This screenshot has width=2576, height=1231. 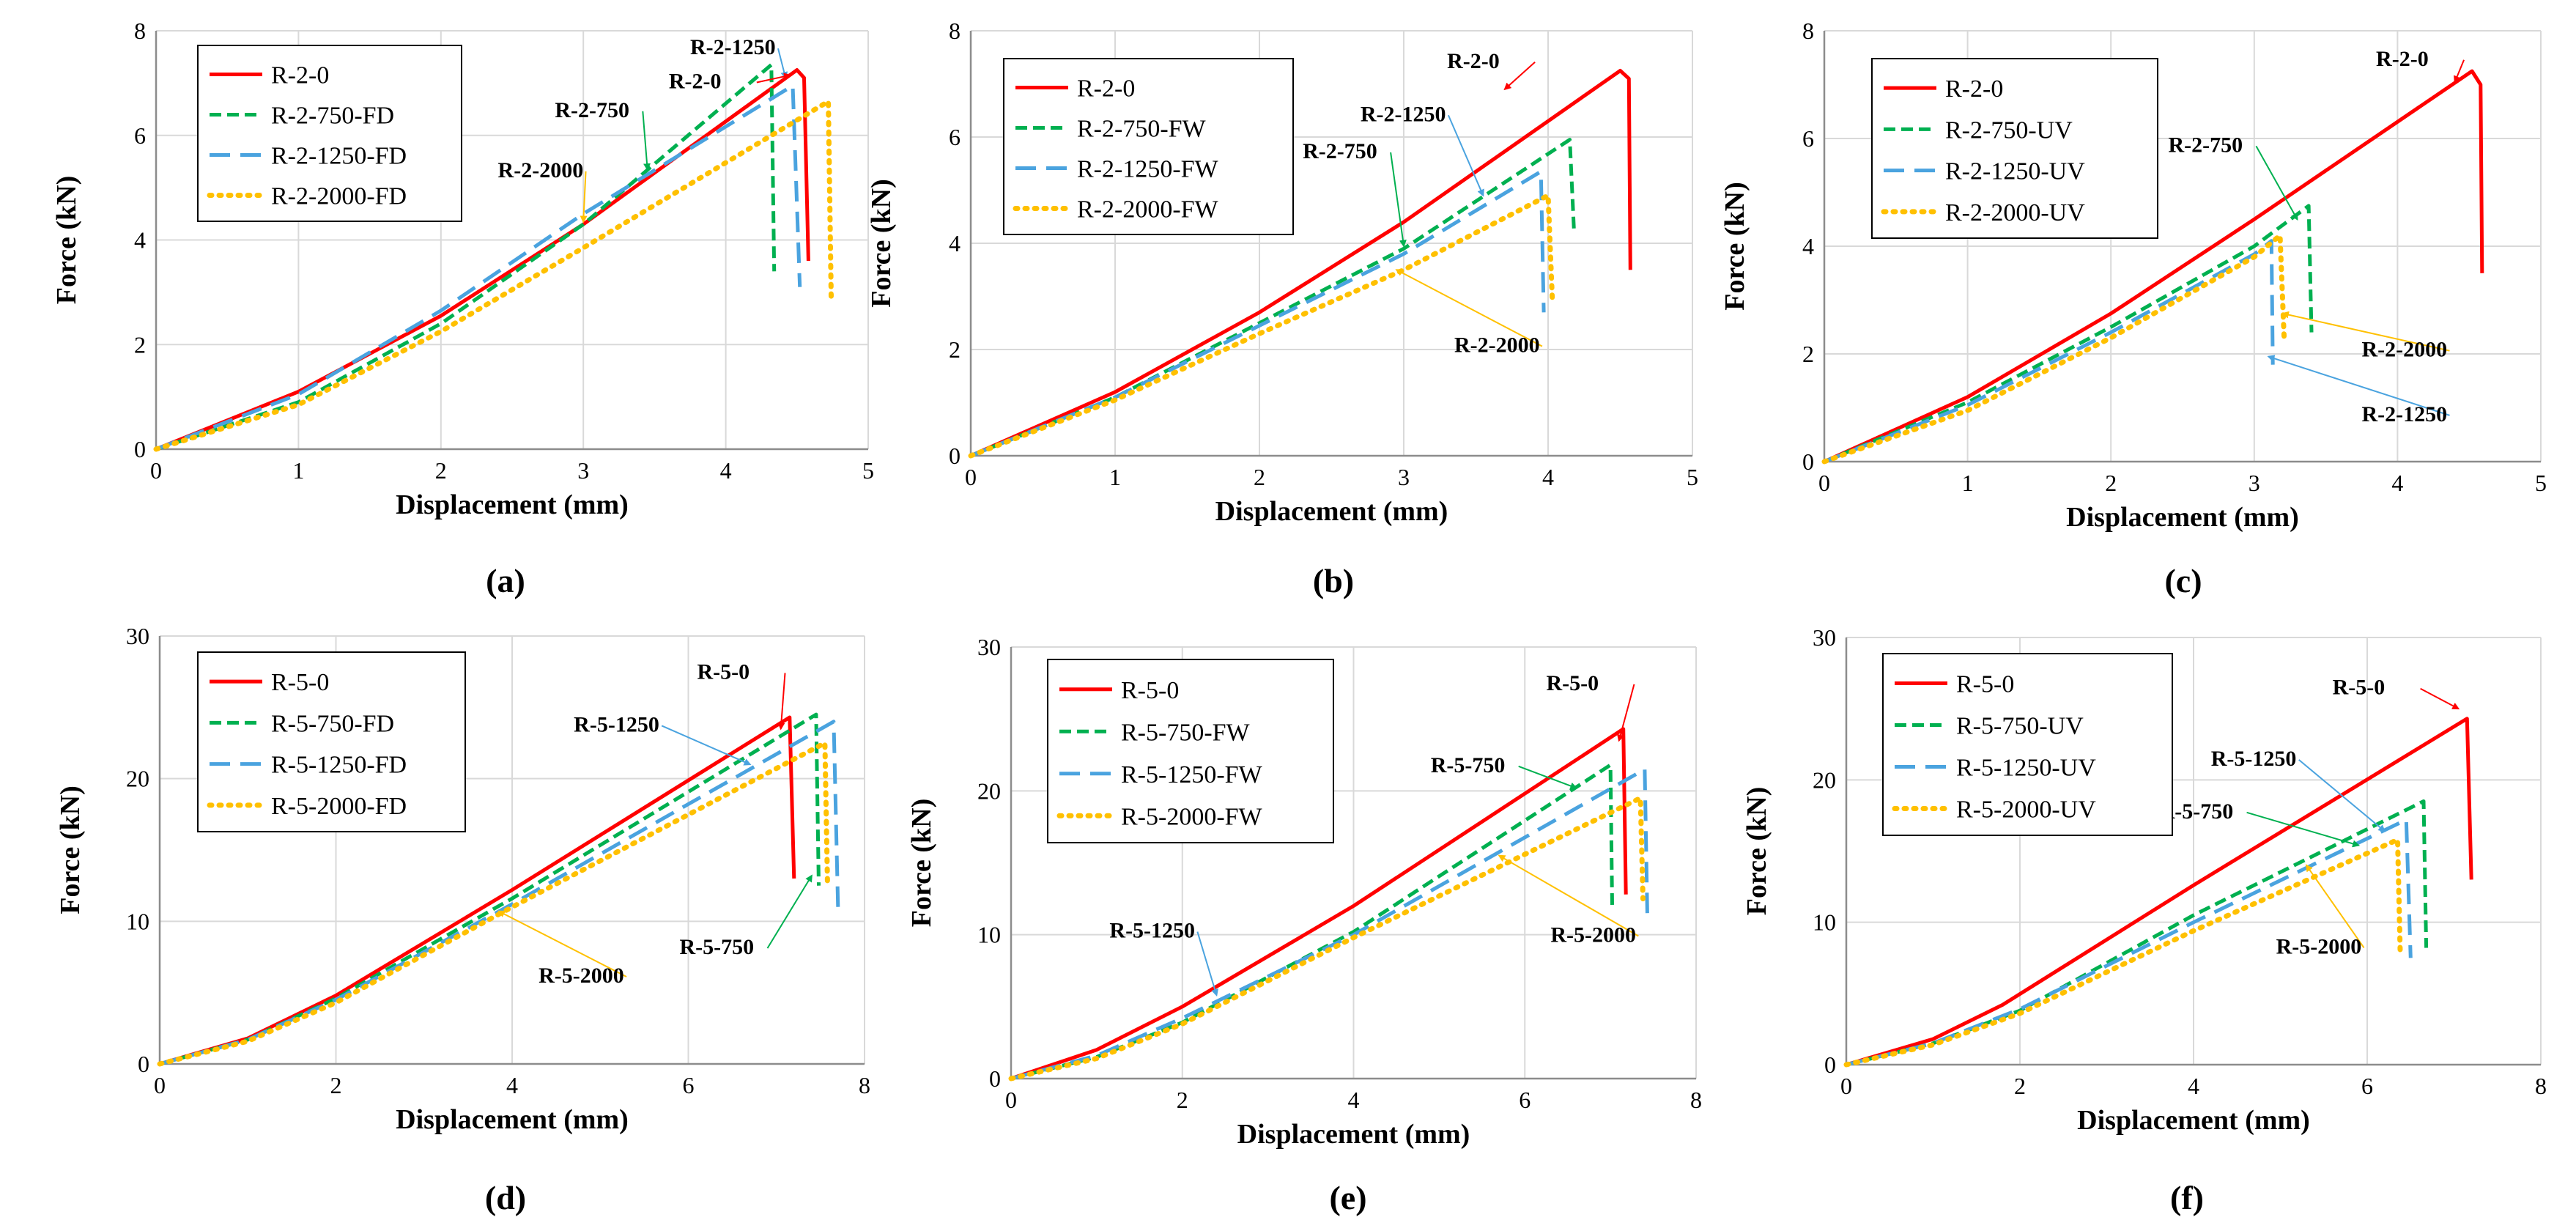 What do you see at coordinates (689, 1085) in the screenshot?
I see `x-tick-label: 6` at bounding box center [689, 1085].